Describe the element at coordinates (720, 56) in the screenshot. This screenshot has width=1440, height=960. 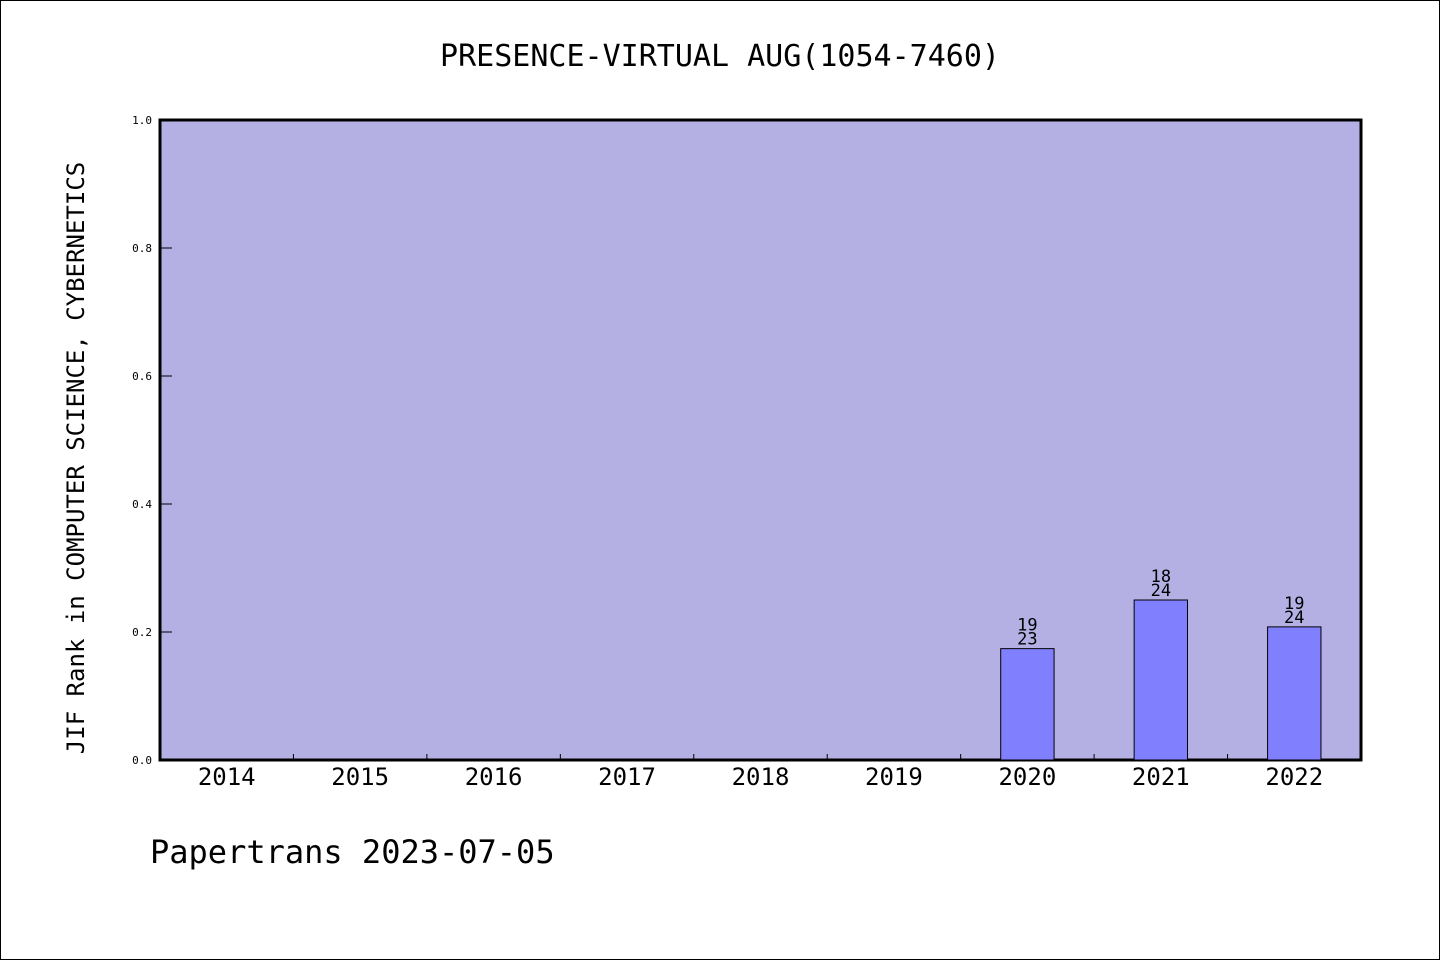
I see `chart-title: PRESENCE-VIRTUAL AUG(1054-7460)` at that location.